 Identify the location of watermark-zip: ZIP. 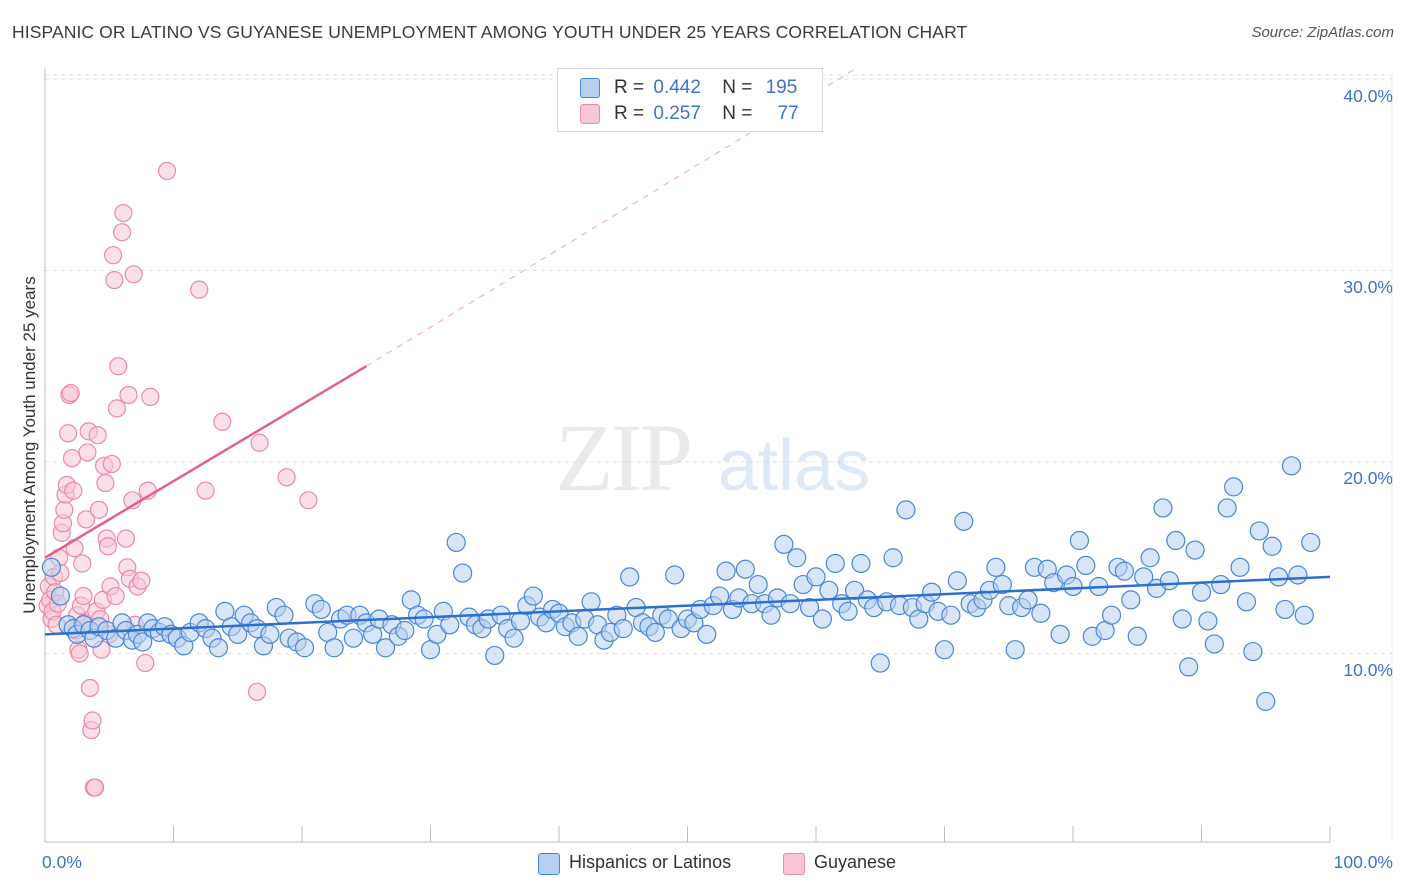
(622, 457).